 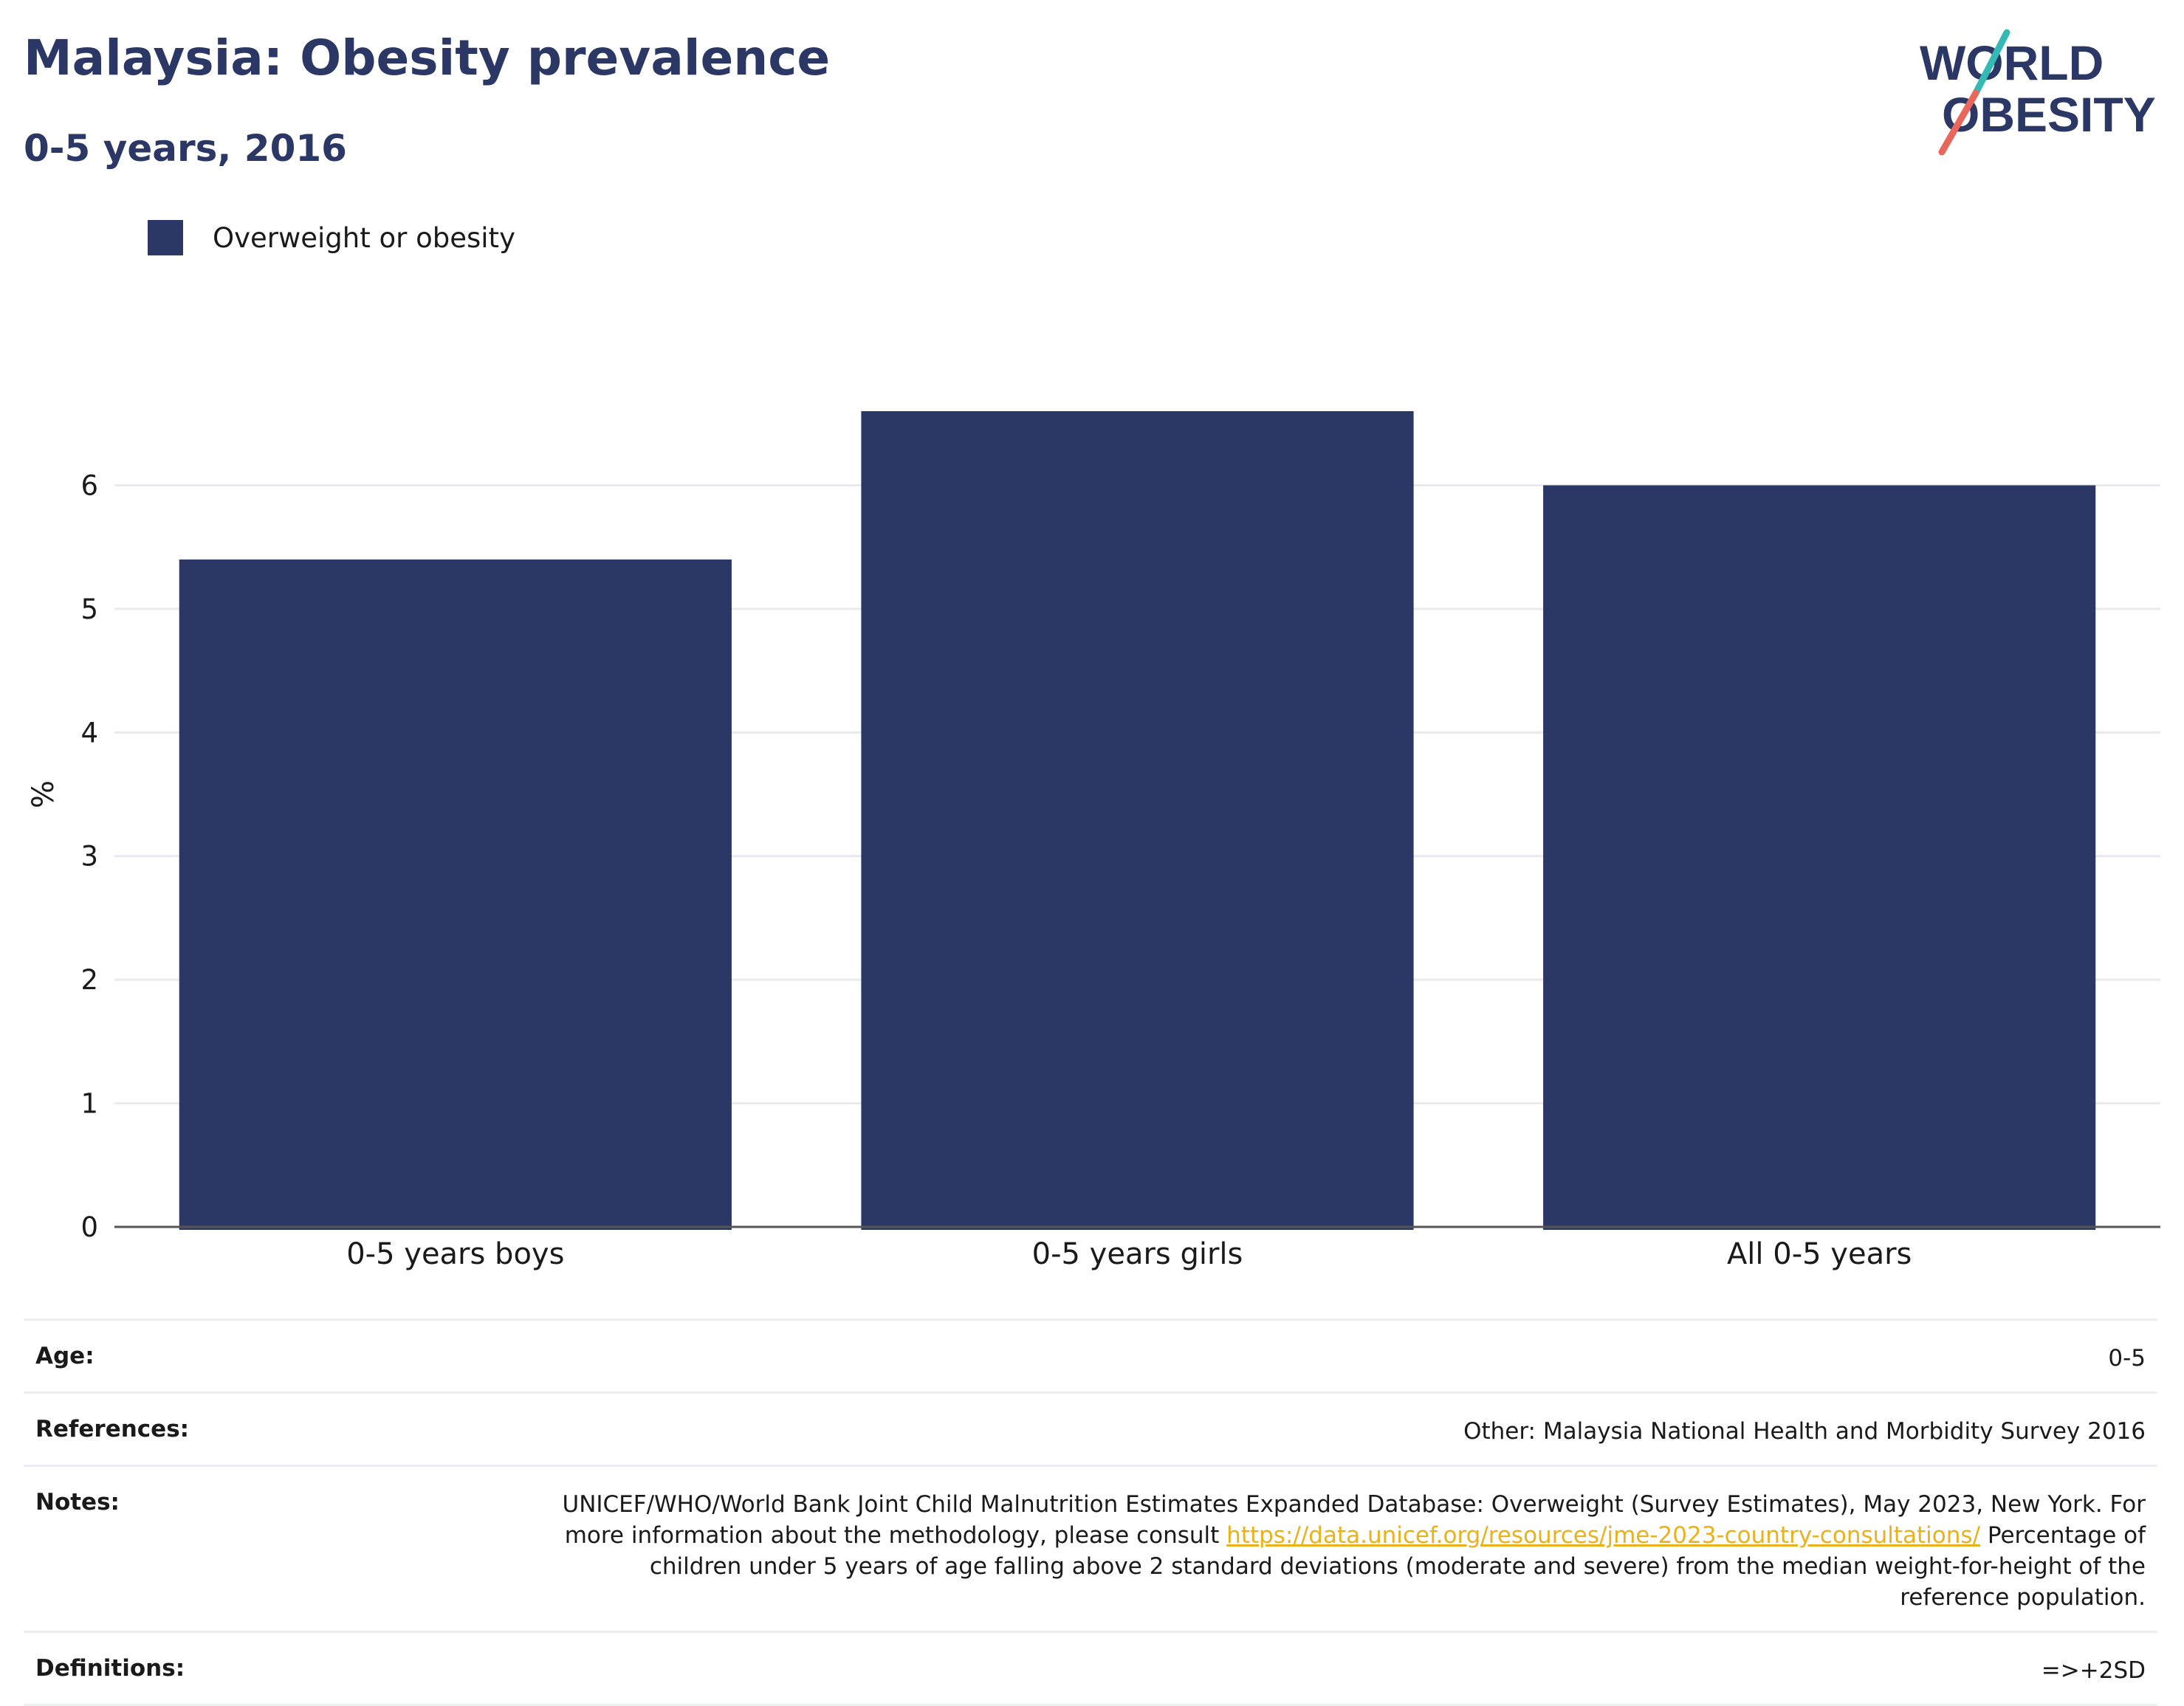 I want to click on y-tick-label: 3, so click(x=89, y=857).